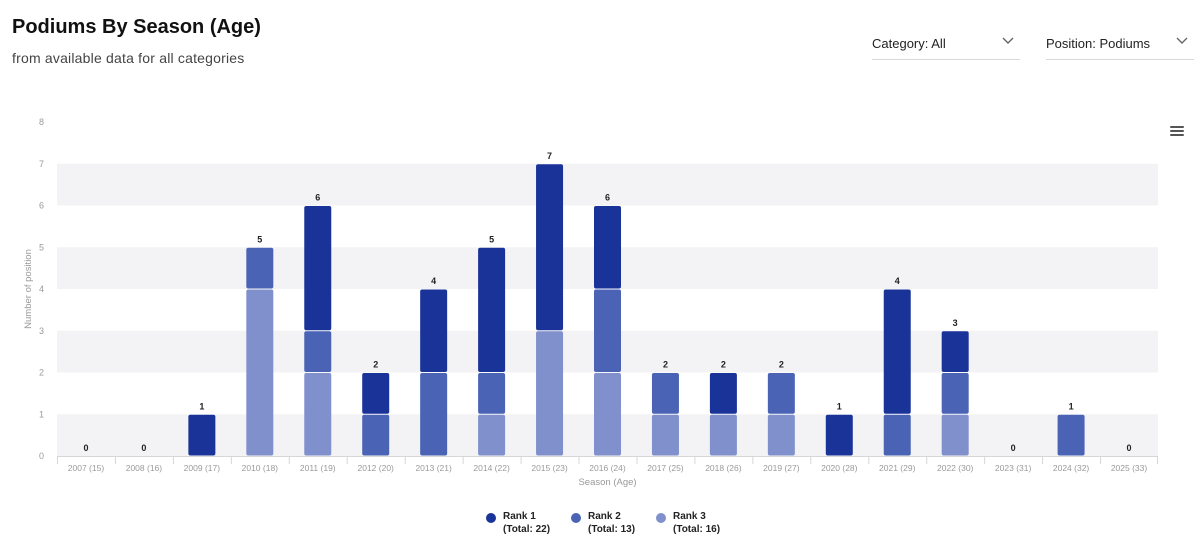 Image resolution: width=1200 pixels, height=543 pixels. I want to click on x-tick-label: 2016 (24), so click(607, 468).